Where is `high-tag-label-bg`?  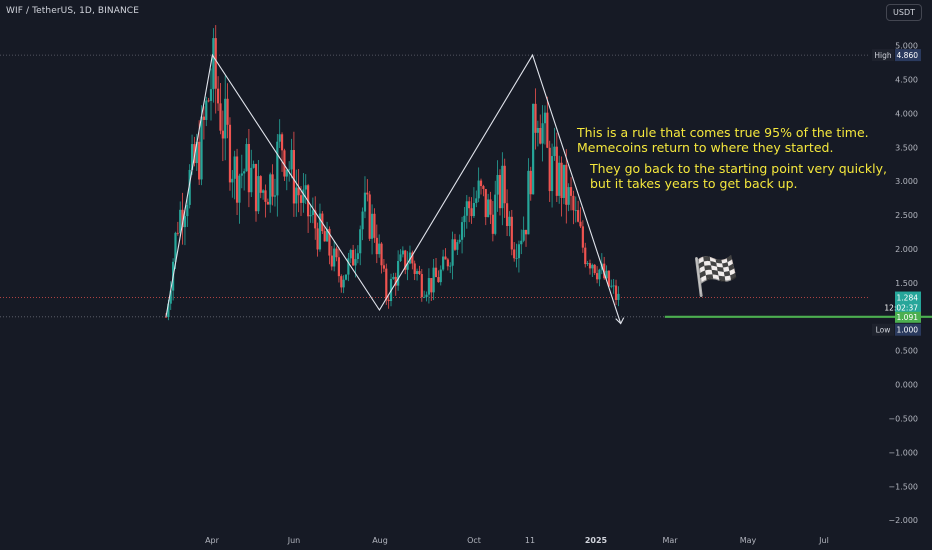
high-tag-label-bg is located at coordinates (883, 55).